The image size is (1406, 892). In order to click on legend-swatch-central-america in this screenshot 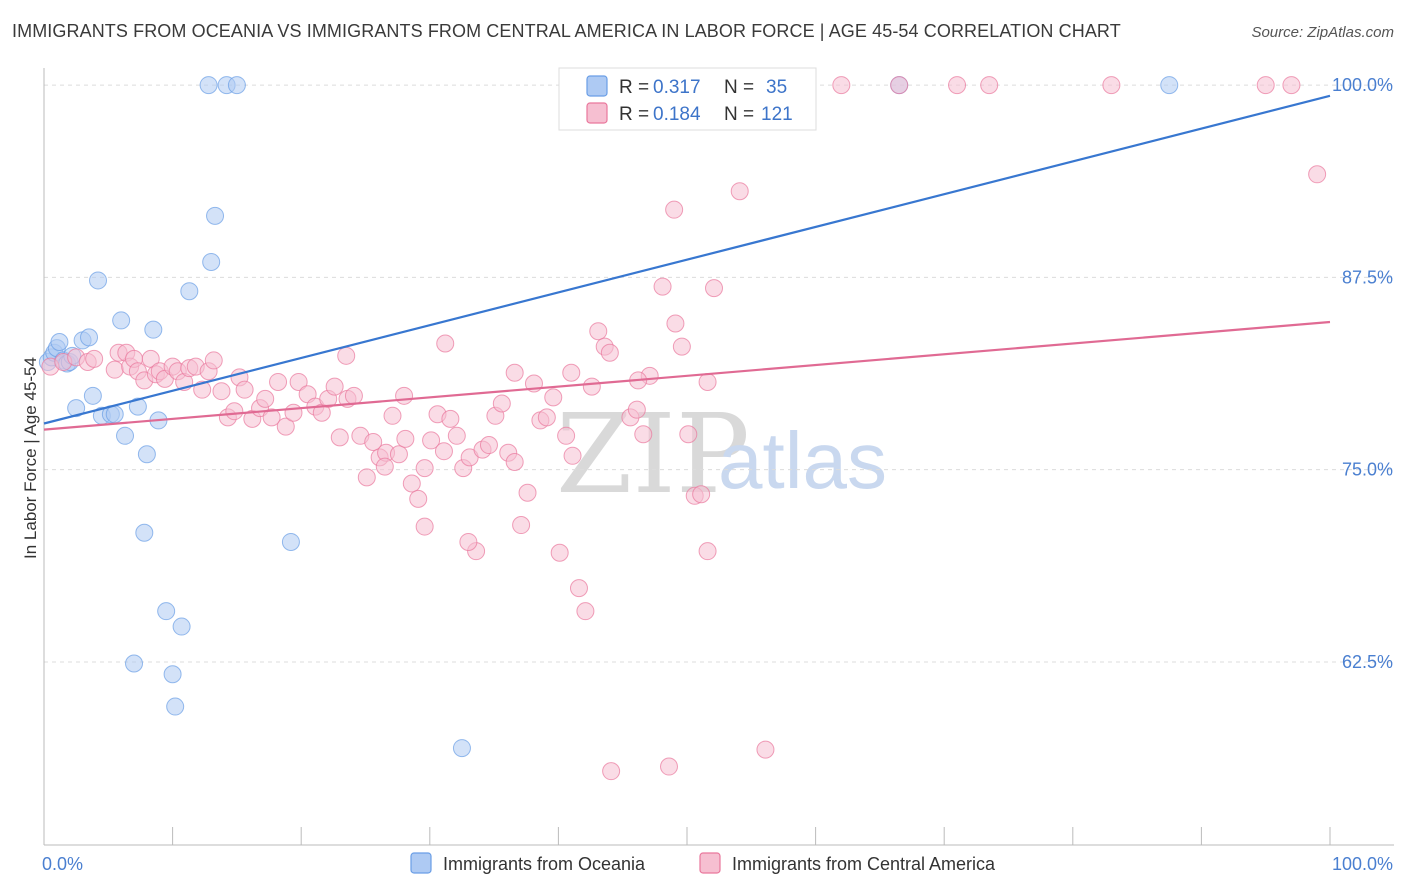, I will do `click(597, 113)`.